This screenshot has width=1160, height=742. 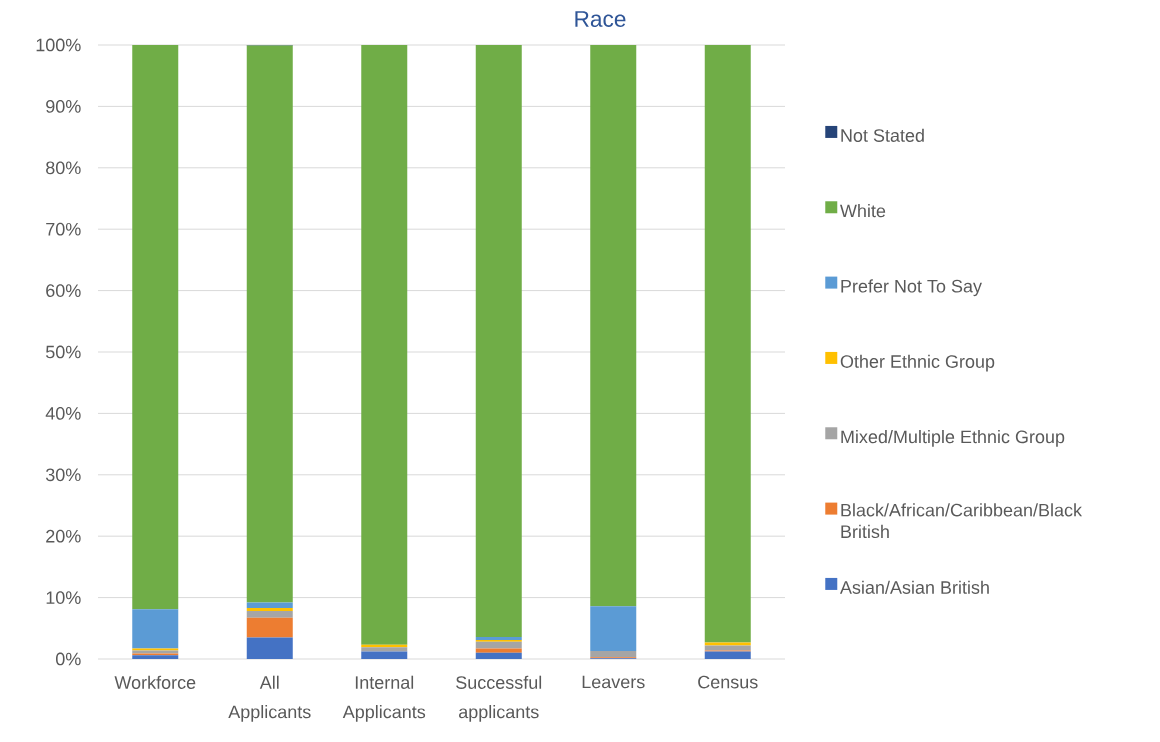 I want to click on y-tick-label: 70%, so click(x=63, y=229).